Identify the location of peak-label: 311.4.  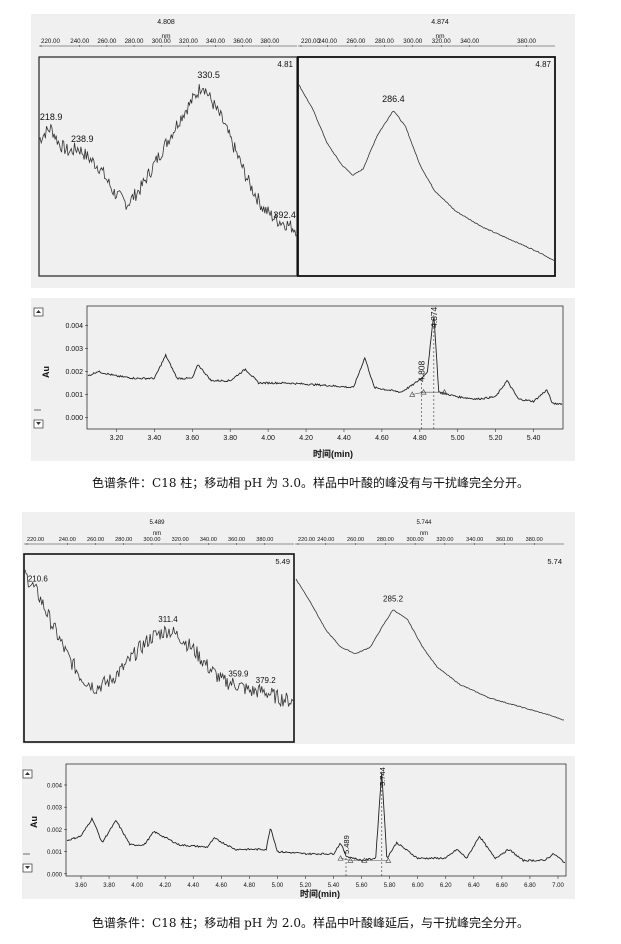
(168, 619).